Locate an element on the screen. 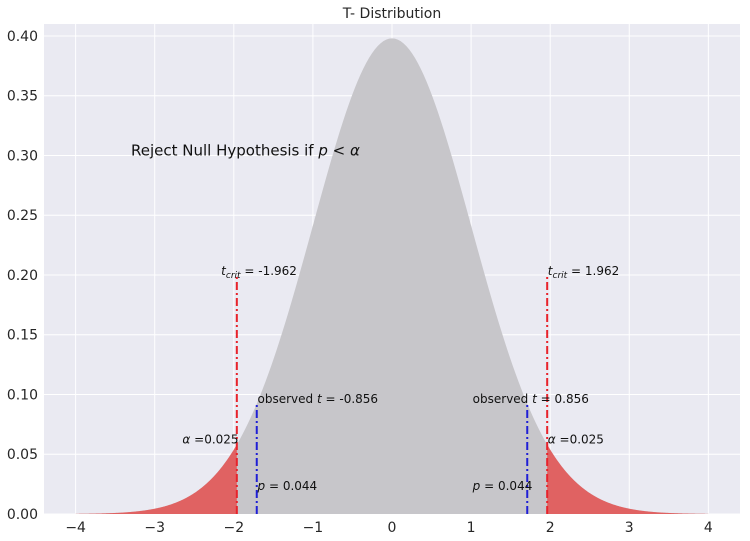 This screenshot has height=541, width=750. rejection-region-left is located at coordinates (156, 479).